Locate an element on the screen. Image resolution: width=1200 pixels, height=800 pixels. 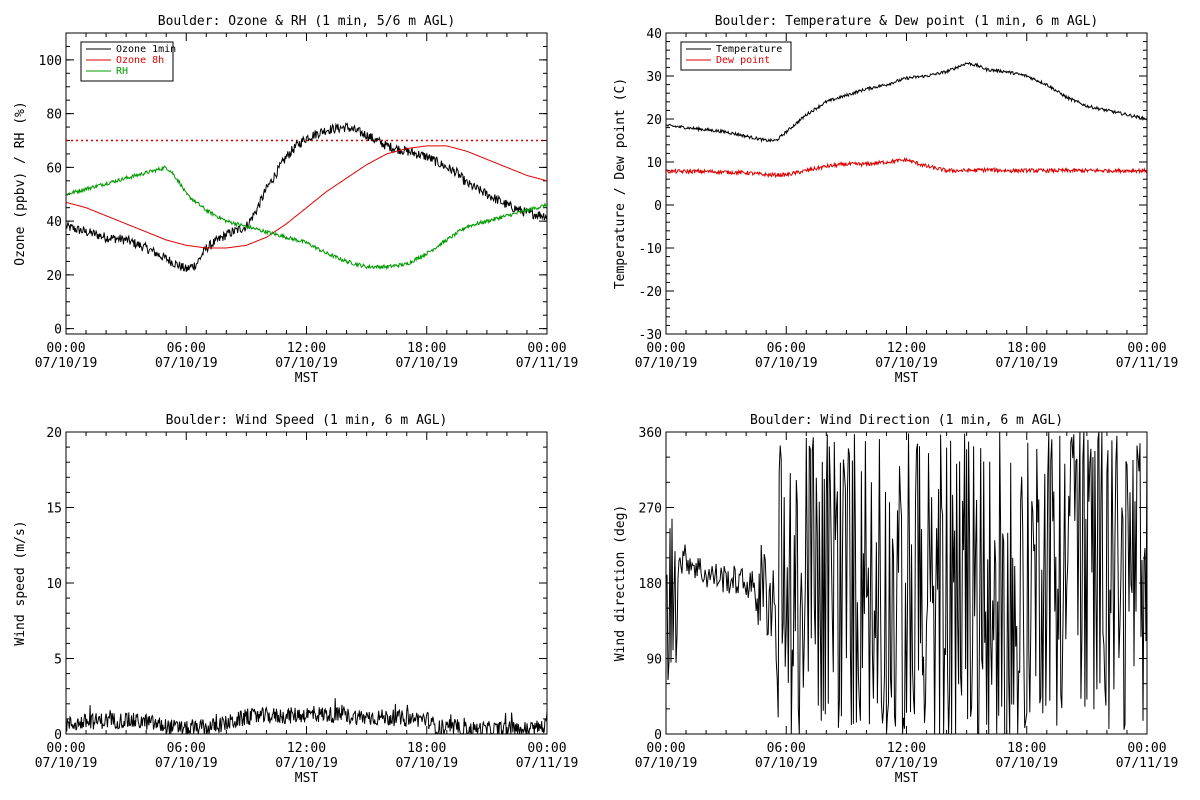
y-tick-label: 60 is located at coordinates (54, 168).